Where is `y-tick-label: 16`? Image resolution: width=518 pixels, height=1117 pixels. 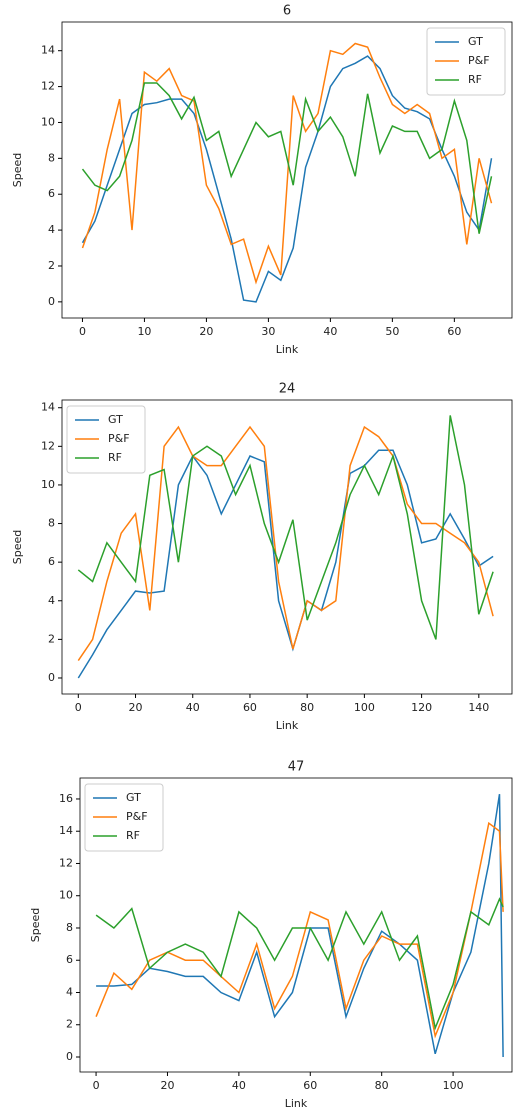
y-tick-label: 16 is located at coordinates (66, 798).